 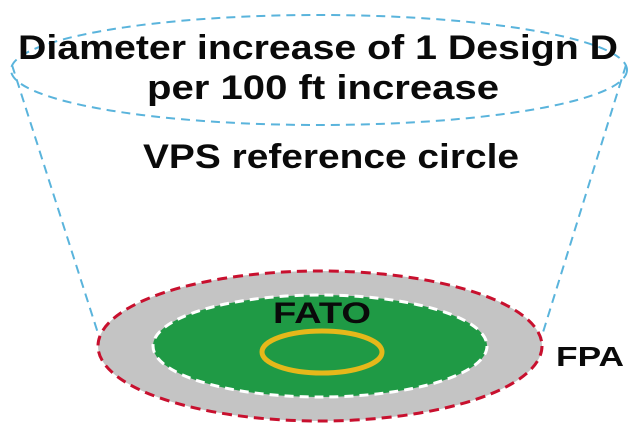 I want to click on vps-reference-circle-label: VPS reference circle, so click(x=331, y=157).